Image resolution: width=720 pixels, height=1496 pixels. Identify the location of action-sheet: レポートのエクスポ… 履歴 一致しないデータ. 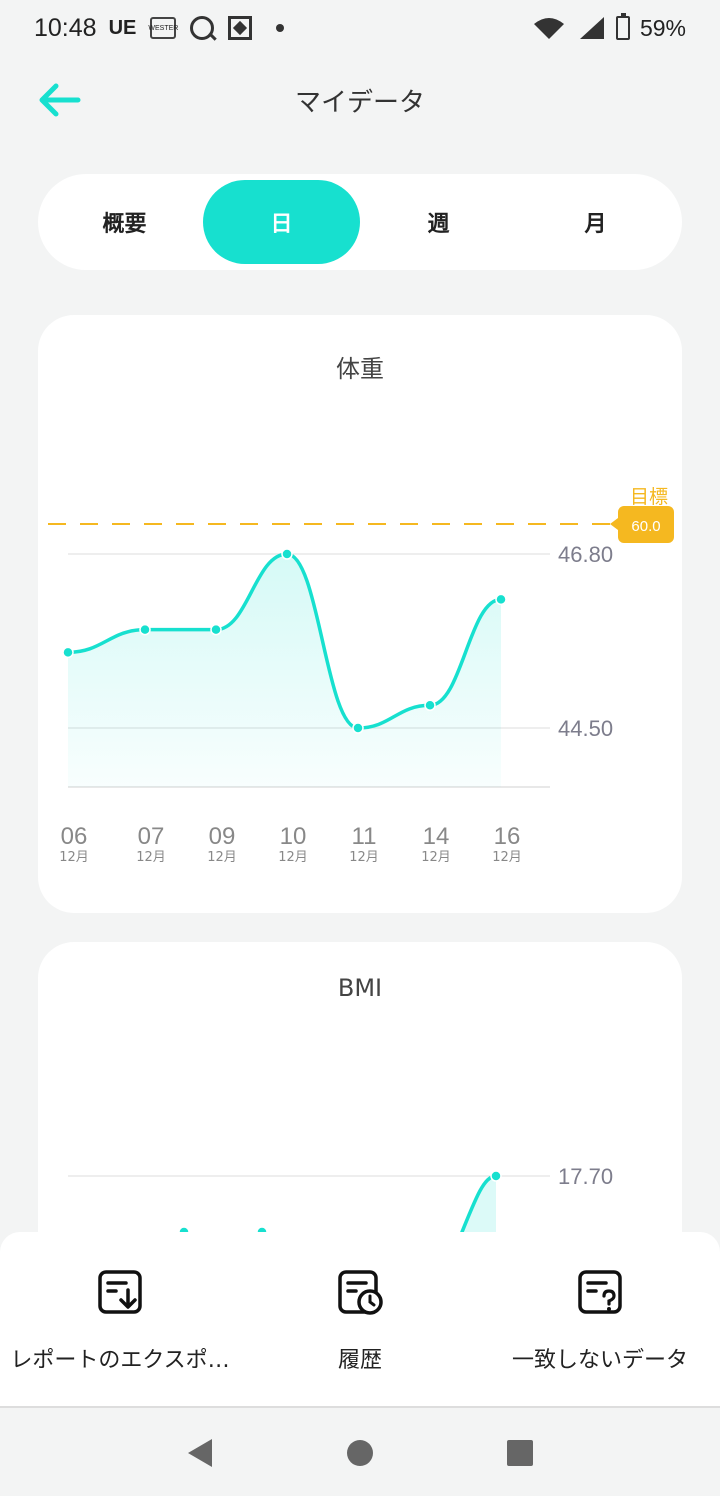
(360, 1320).